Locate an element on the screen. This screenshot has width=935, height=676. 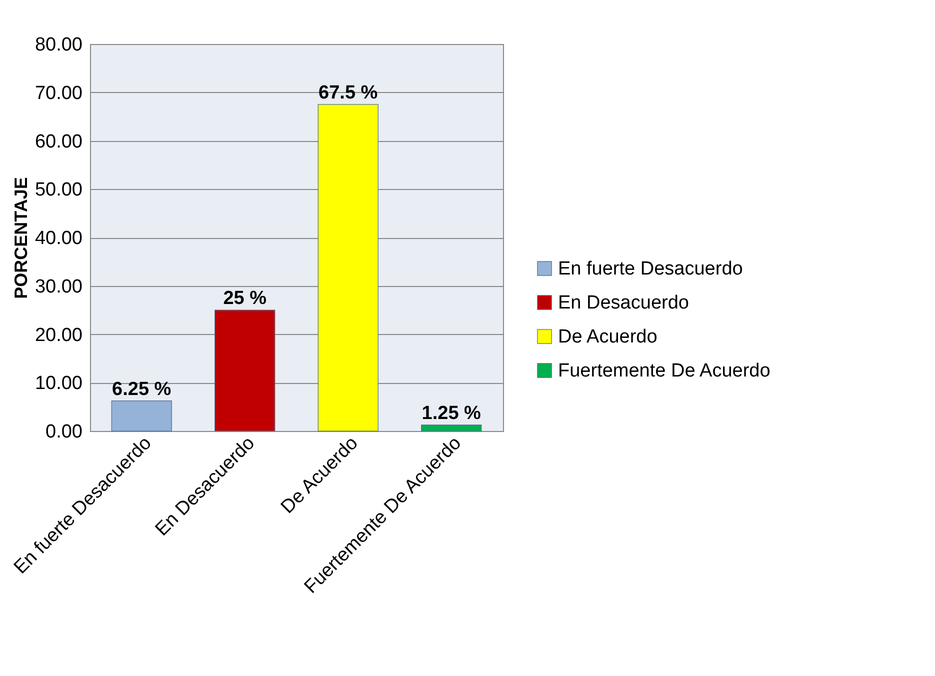
data-label: 1.25 % is located at coordinates (452, 413).